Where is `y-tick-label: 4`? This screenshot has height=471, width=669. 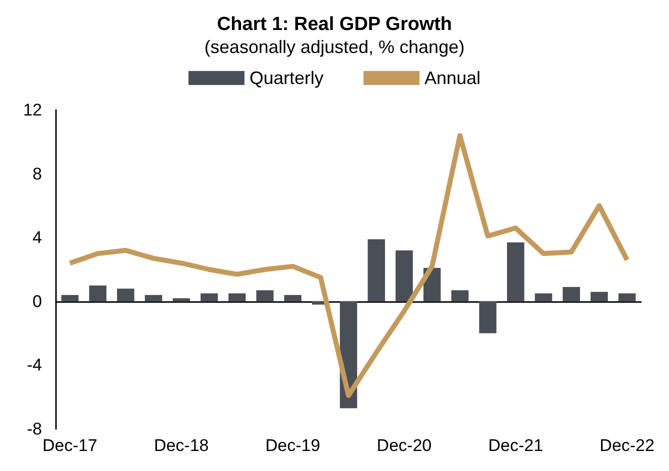 y-tick-label: 4 is located at coordinates (37, 238).